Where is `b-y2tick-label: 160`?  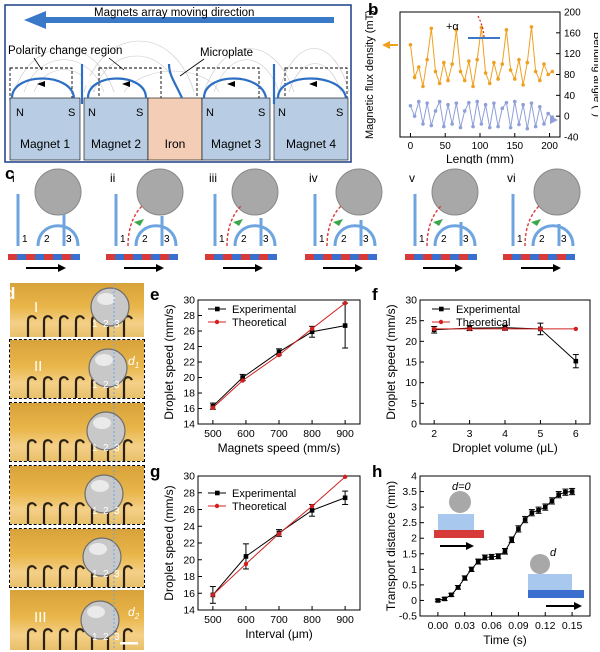 b-y2tick-label: 160 is located at coordinates (572, 33).